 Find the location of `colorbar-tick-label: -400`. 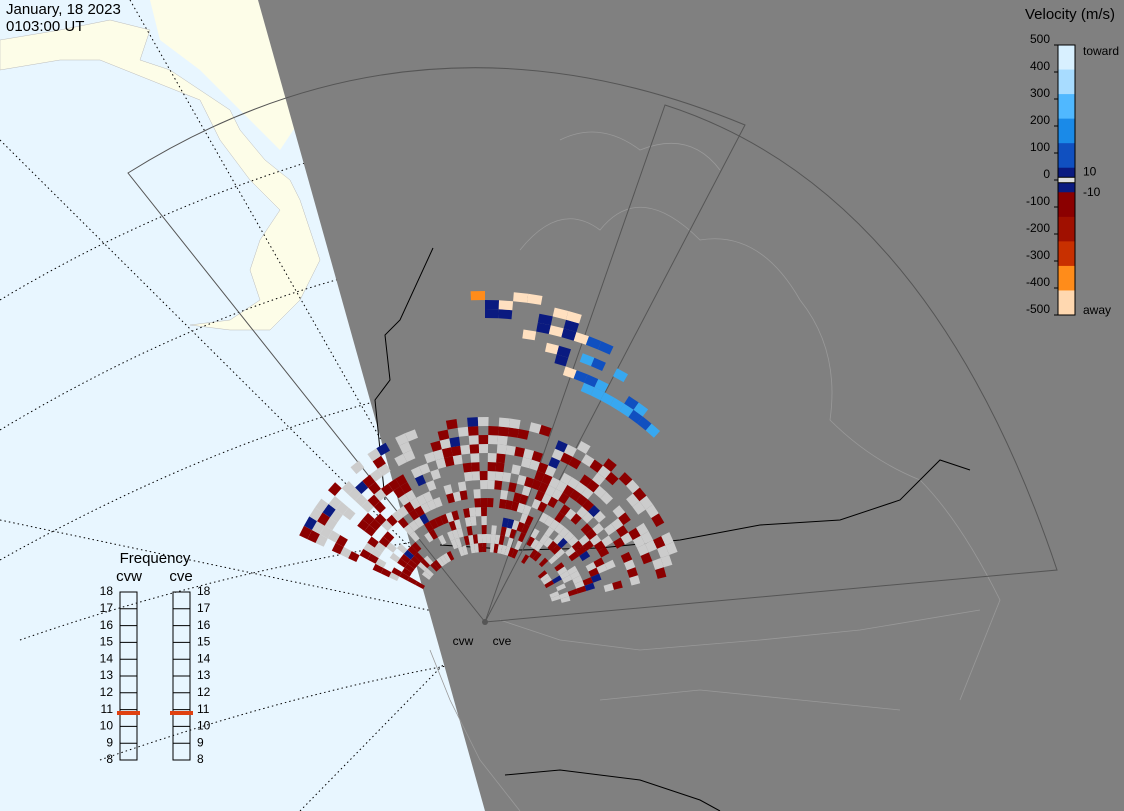

colorbar-tick-label: -400 is located at coordinates (1038, 282).